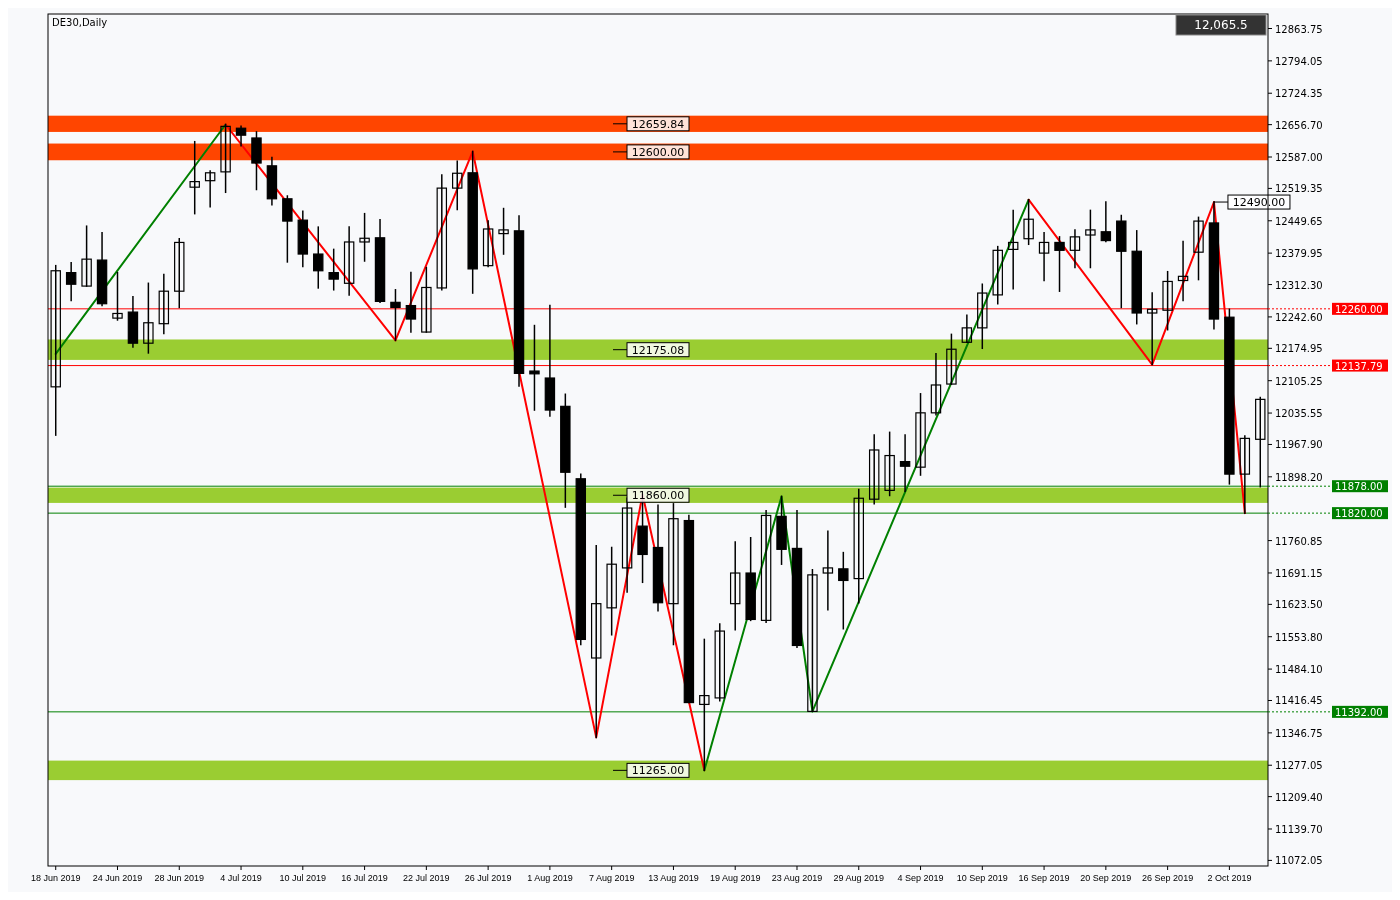  What do you see at coordinates (1299, 61) in the screenshot?
I see `y-tick-label: 12794.05` at bounding box center [1299, 61].